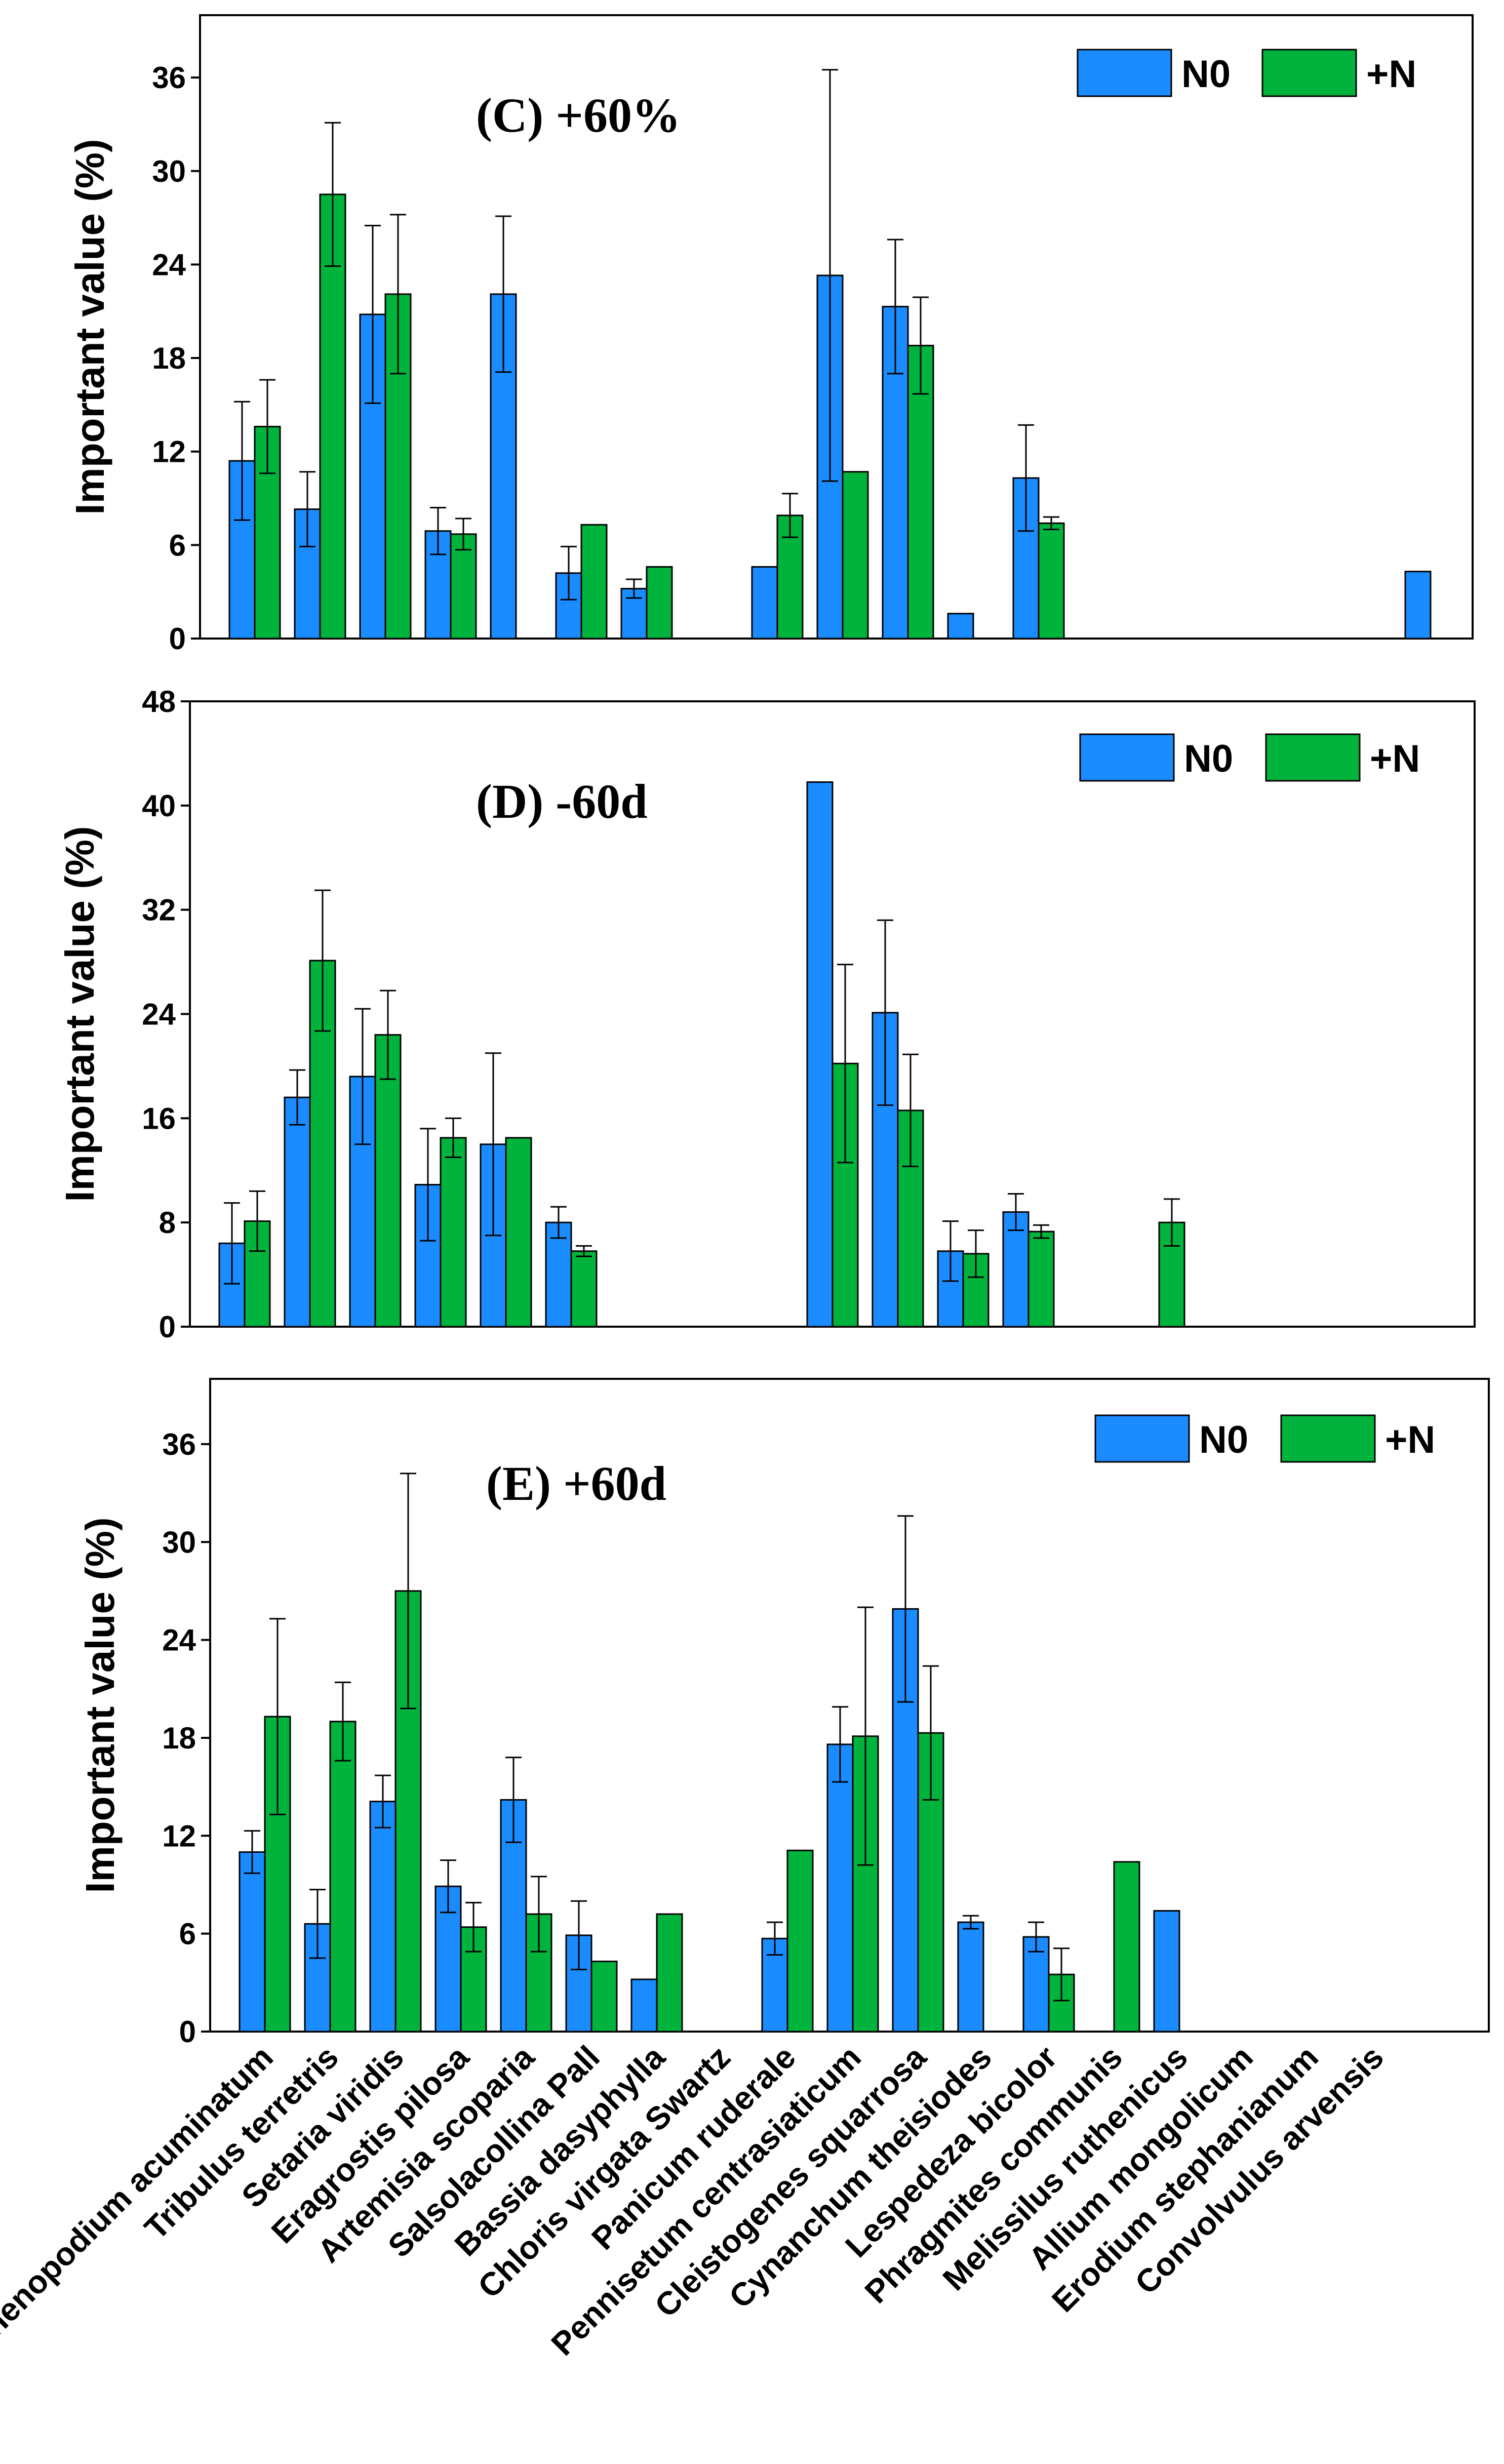 The width and height of the screenshot is (1504, 2464). Describe the element at coordinates (576, 1484) in the screenshot. I see `panel-title: (E) +60d` at that location.